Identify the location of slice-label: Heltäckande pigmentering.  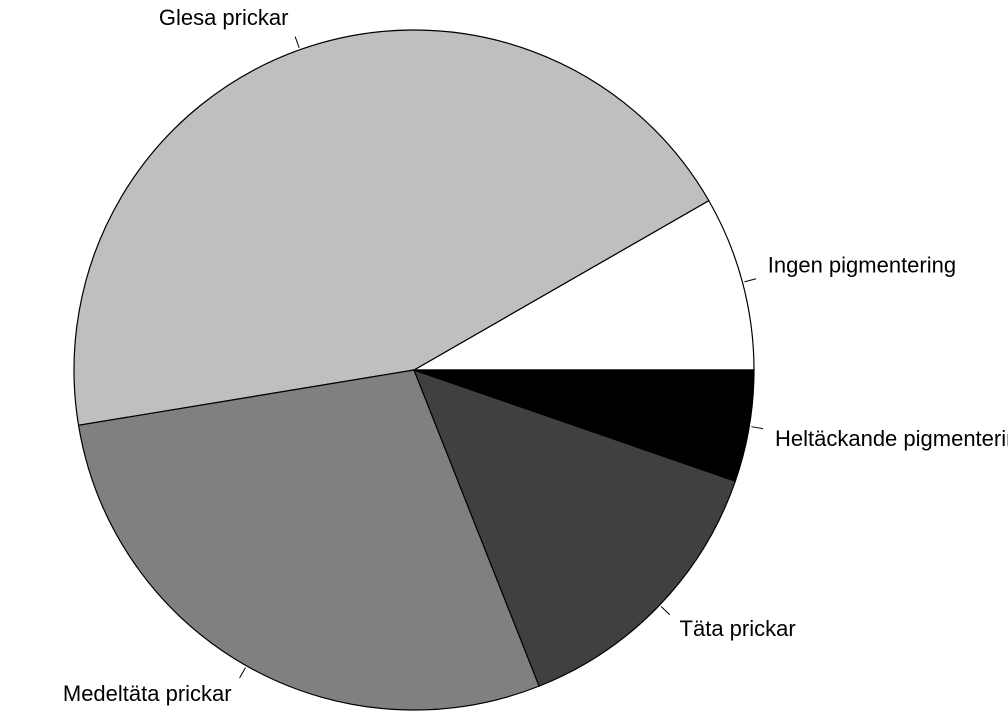
(891, 438).